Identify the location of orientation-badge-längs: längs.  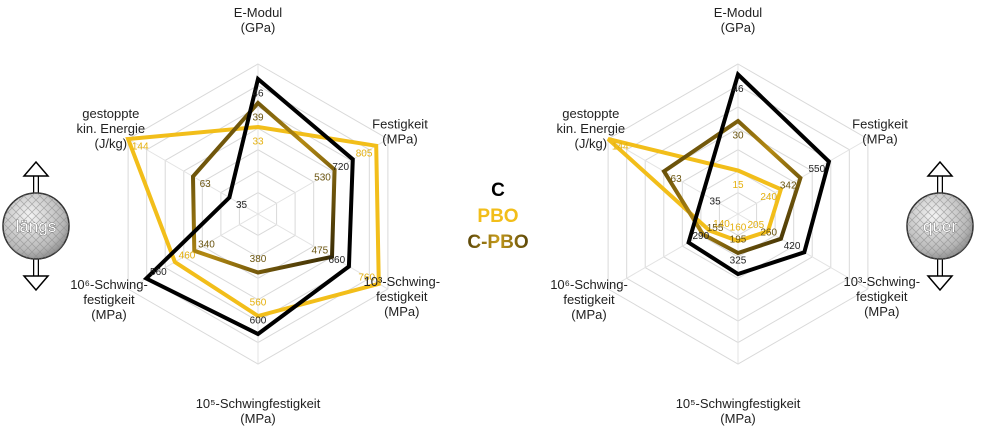
(36, 226).